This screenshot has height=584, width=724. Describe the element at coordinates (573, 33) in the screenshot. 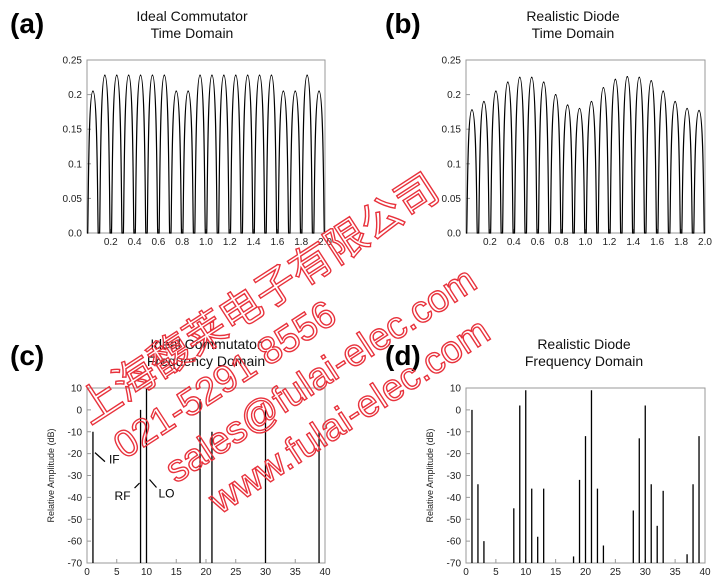

I see `panel-b-title-line2: Time Domain` at that location.